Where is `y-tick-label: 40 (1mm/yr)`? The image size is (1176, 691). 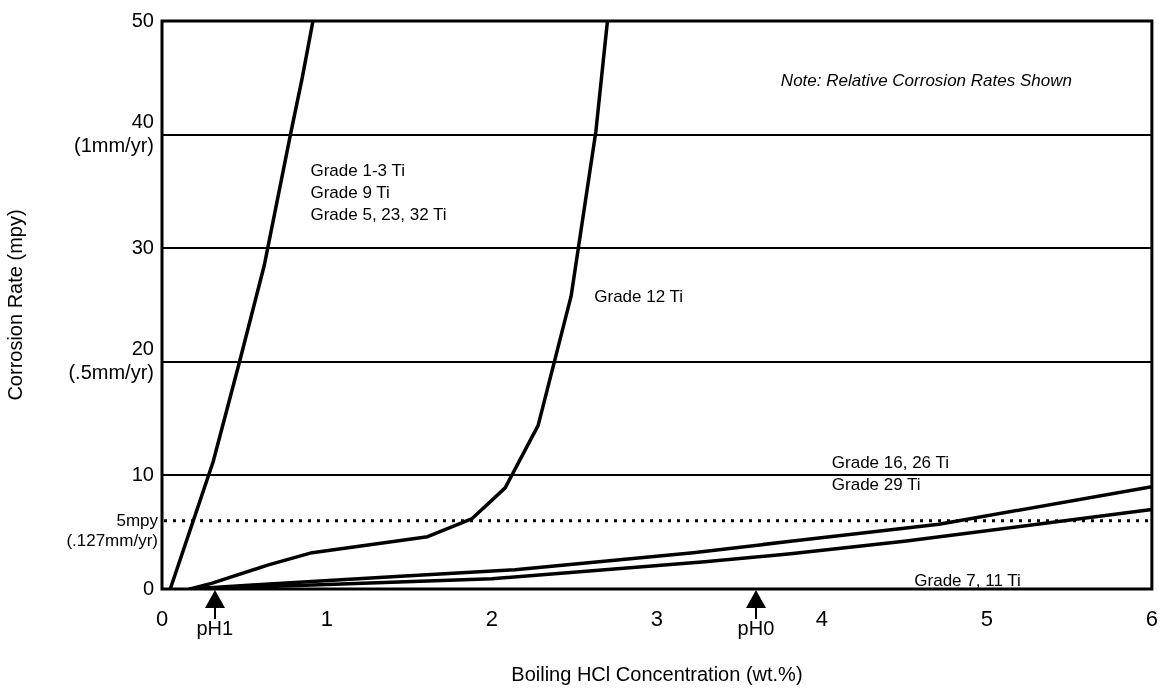
y-tick-label: 40 (1mm/yr) is located at coordinates (114, 133).